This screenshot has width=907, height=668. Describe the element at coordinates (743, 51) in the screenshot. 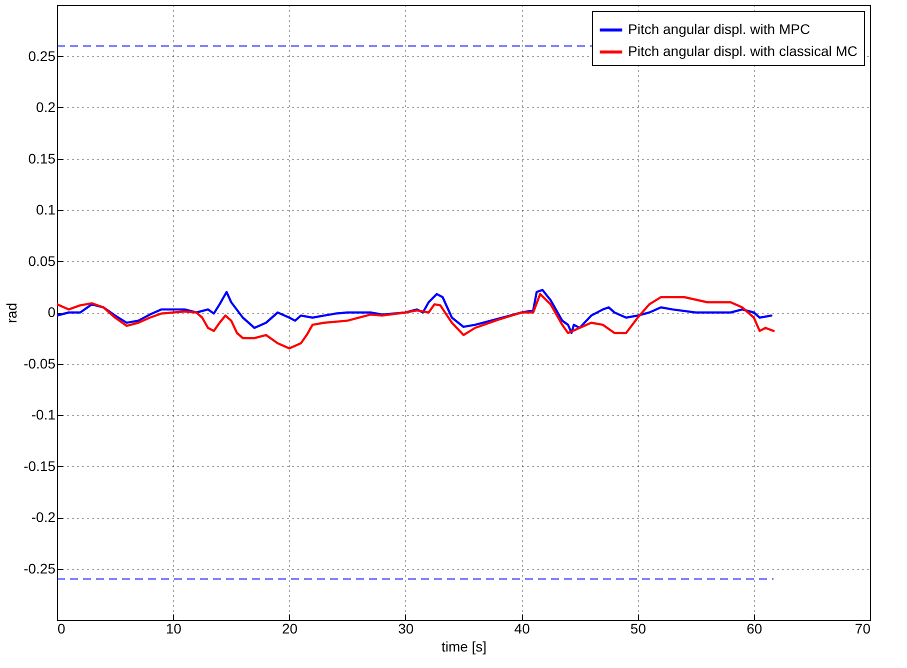

I see `legend-label: Pitch angular displ. with classical MC` at that location.